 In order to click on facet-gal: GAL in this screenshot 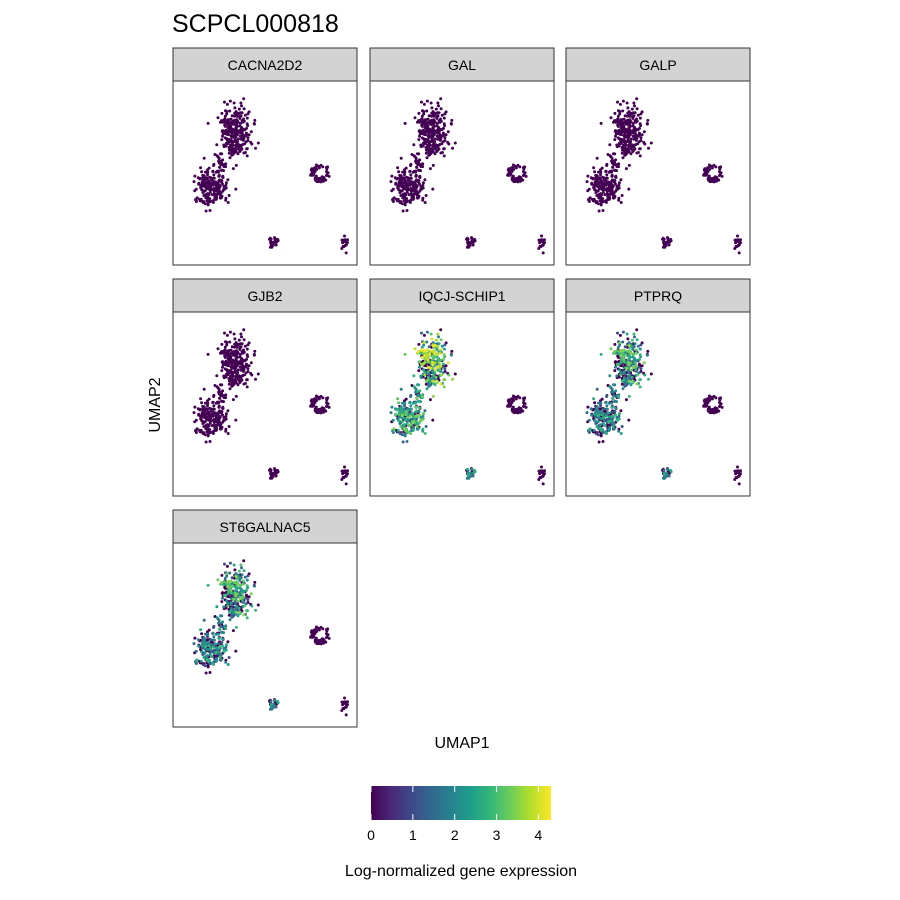, I will do `click(462, 156)`.